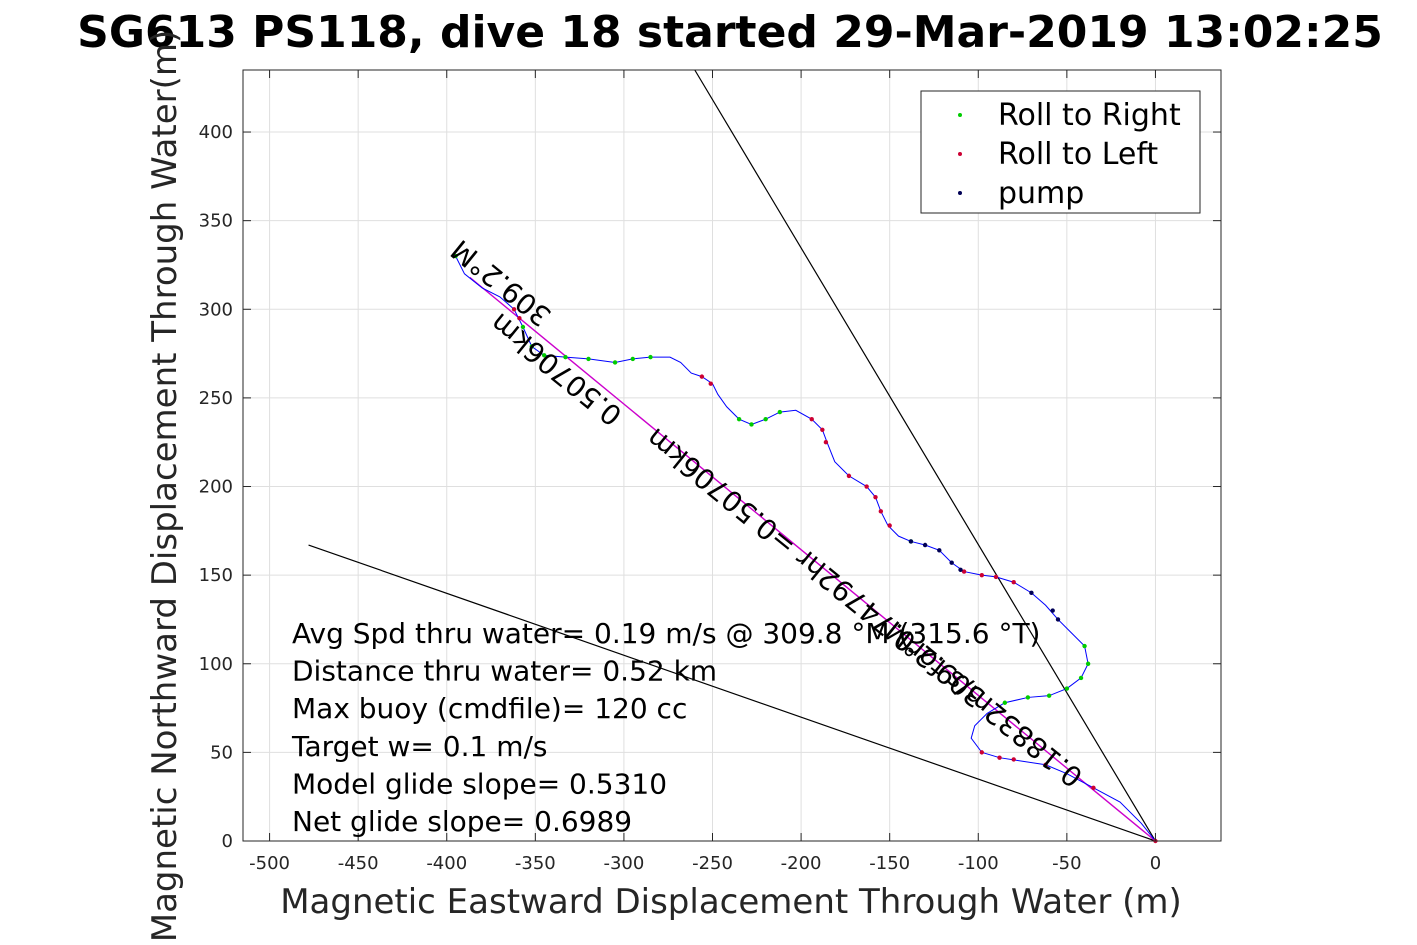  Describe the element at coordinates (462, 821) in the screenshot. I see `annotation-line: Net glide slope= 0.6989` at that location.